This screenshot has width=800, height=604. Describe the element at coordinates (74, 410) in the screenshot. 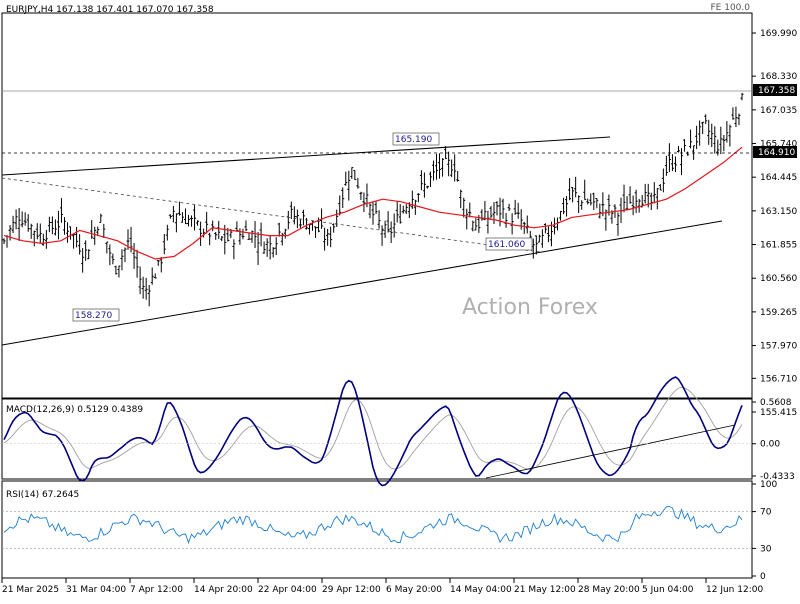

I see `macd-title: MACD(12,26,9) 0.5129 0.4389` at that location.